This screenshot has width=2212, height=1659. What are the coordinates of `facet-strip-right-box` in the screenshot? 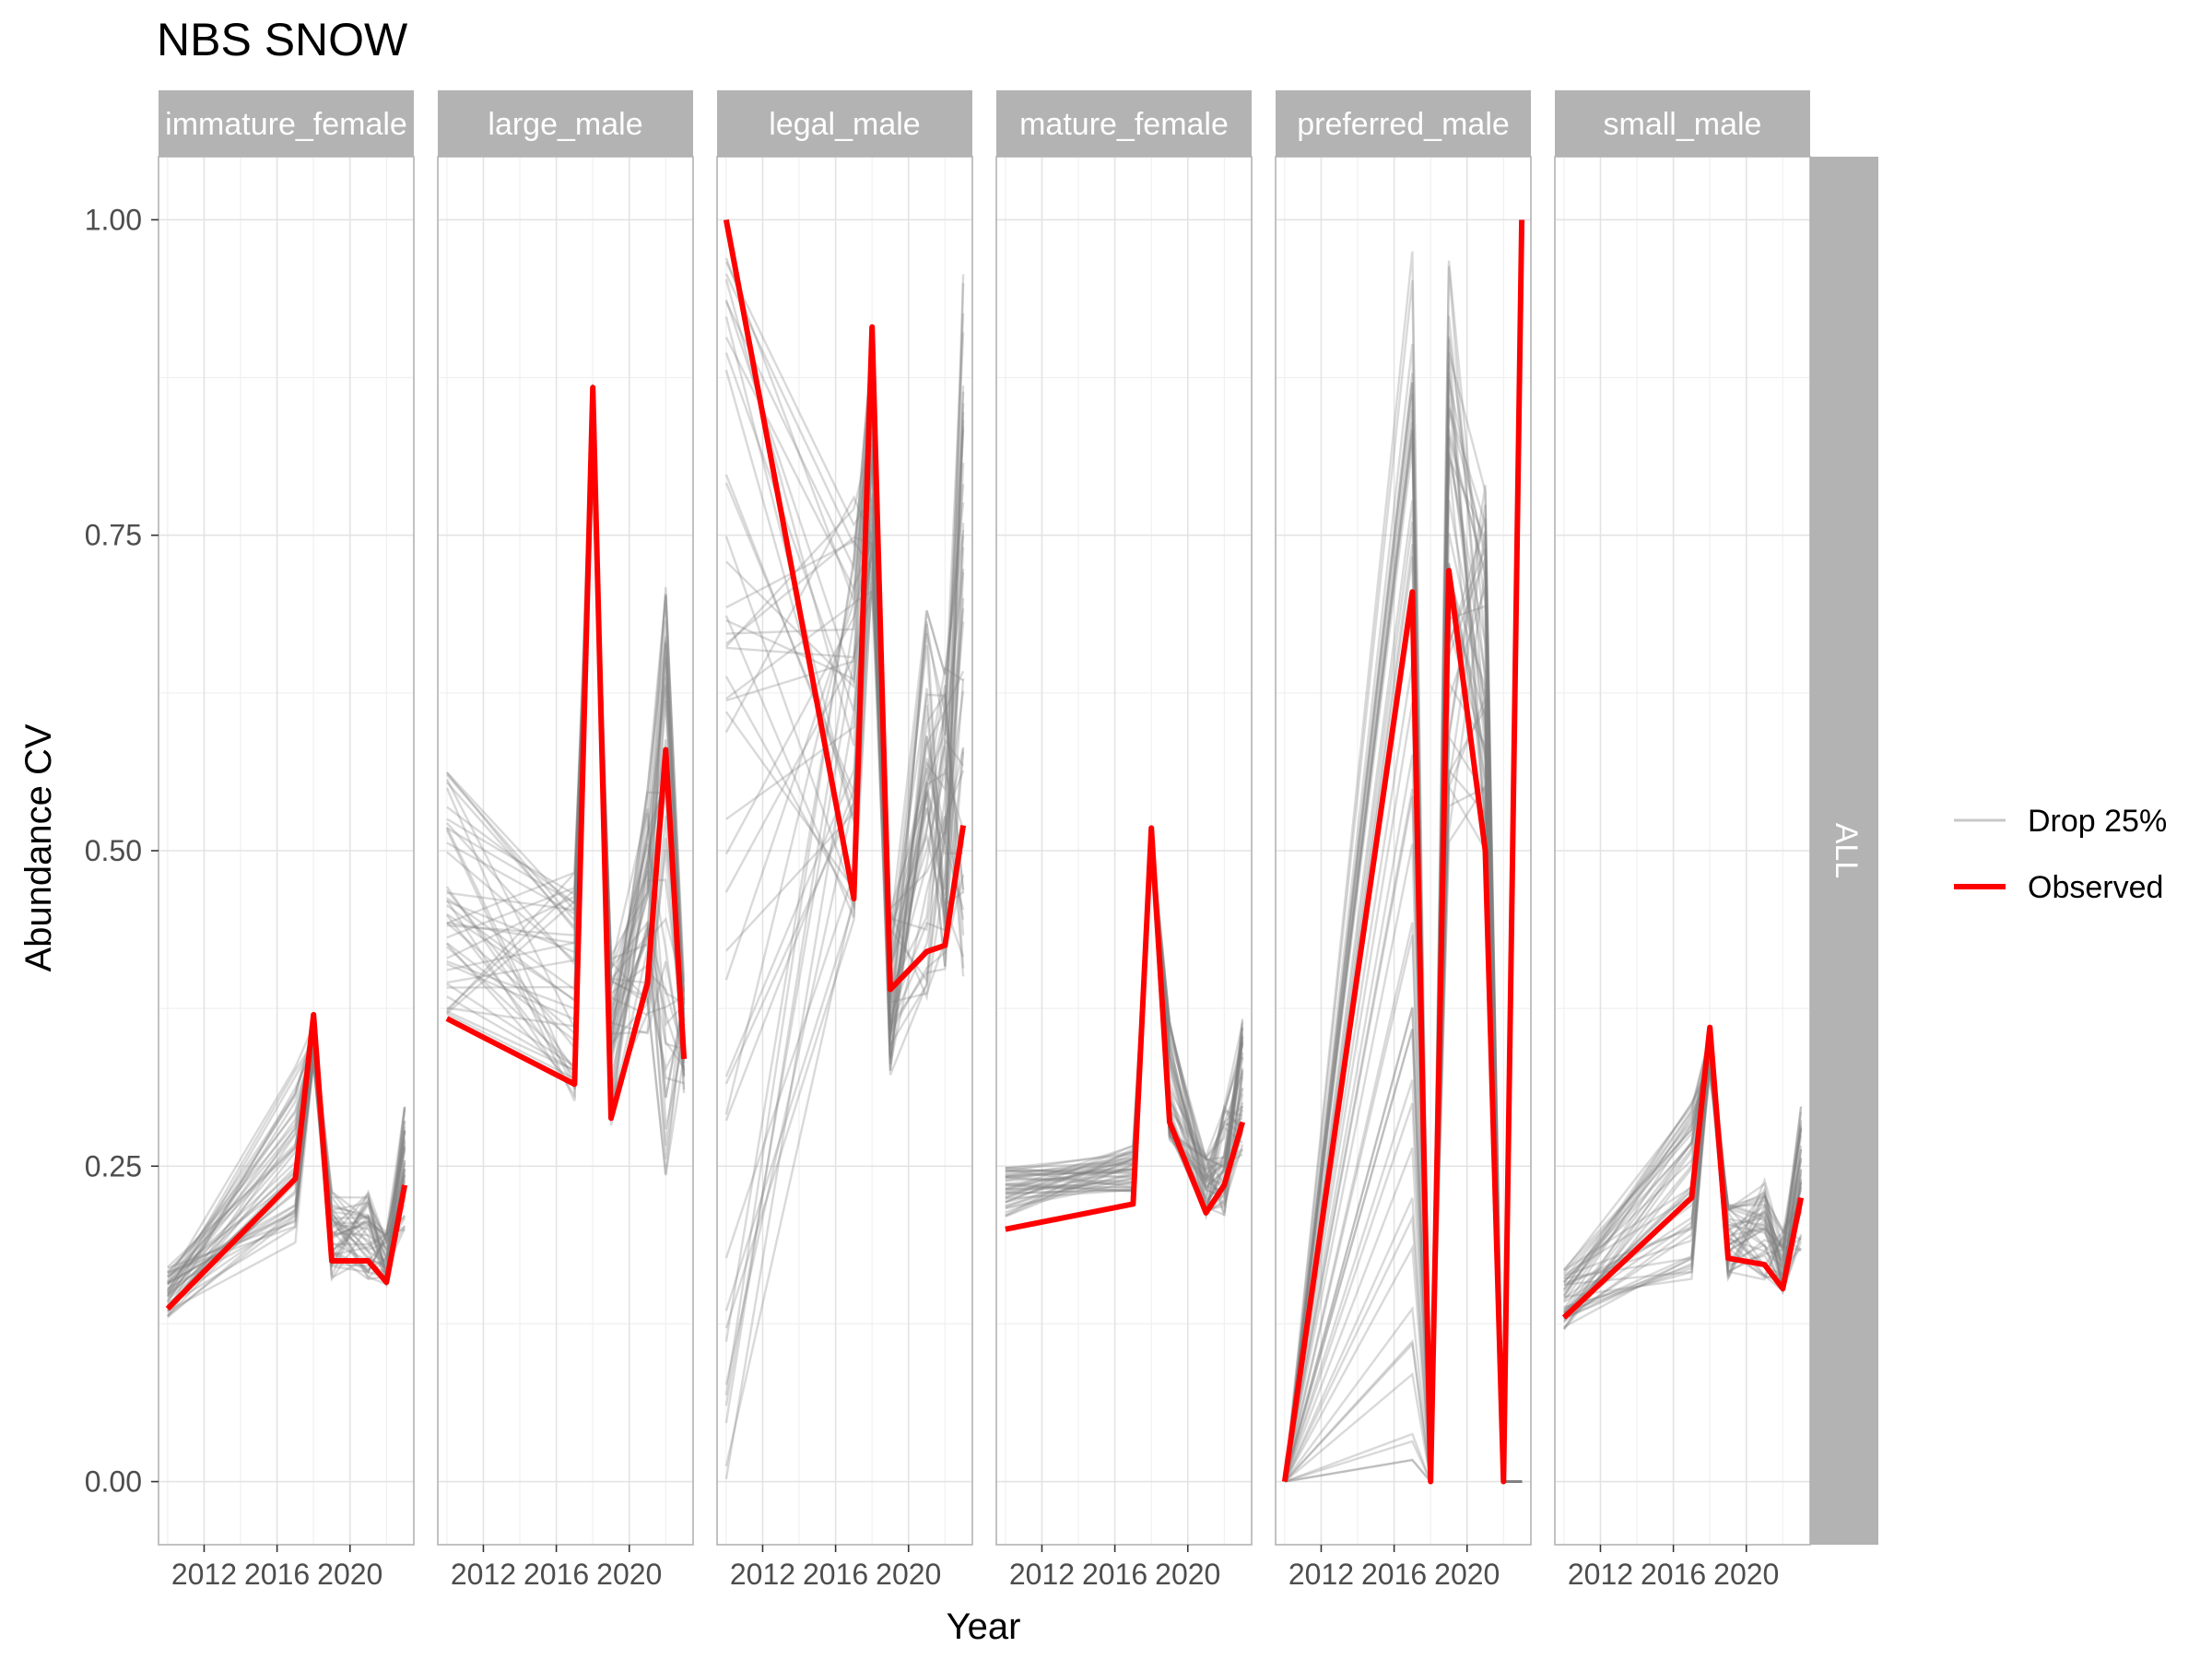 It's located at (1844, 851).